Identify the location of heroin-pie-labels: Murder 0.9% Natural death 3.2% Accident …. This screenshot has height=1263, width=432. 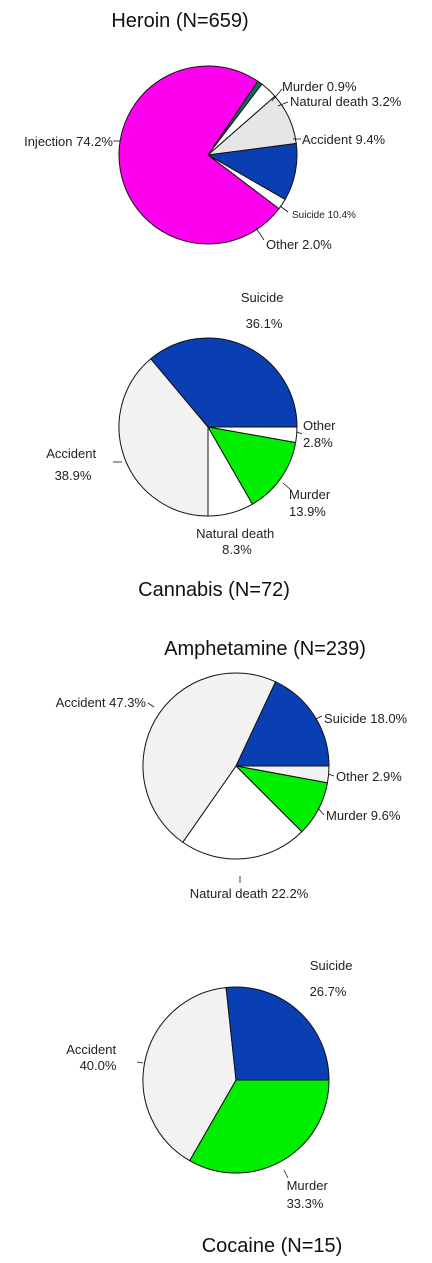
(213, 165).